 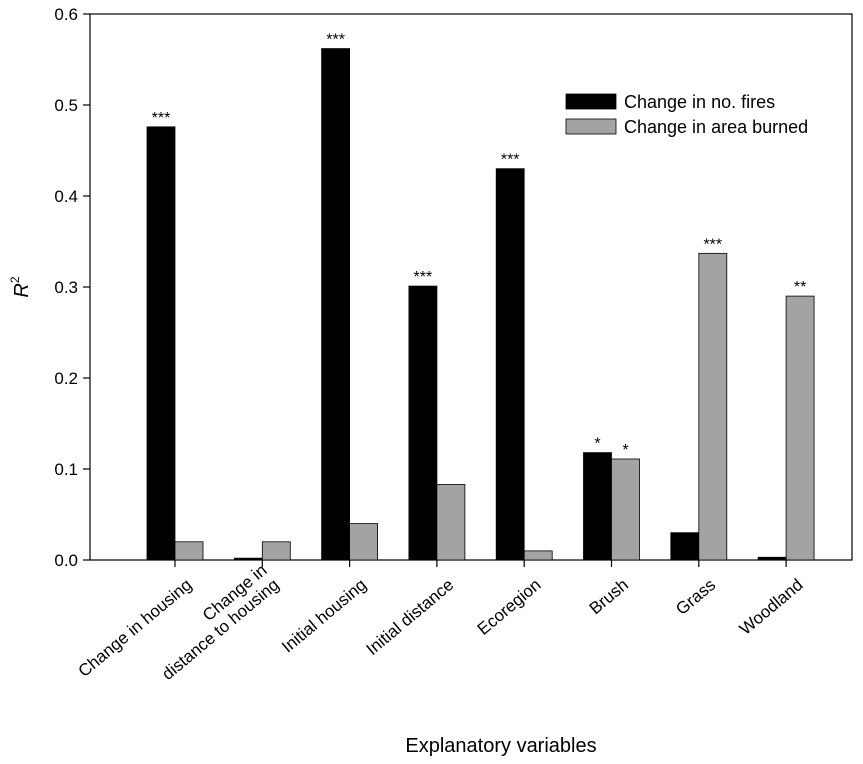 I want to click on significance-label: **, so click(x=800, y=287).